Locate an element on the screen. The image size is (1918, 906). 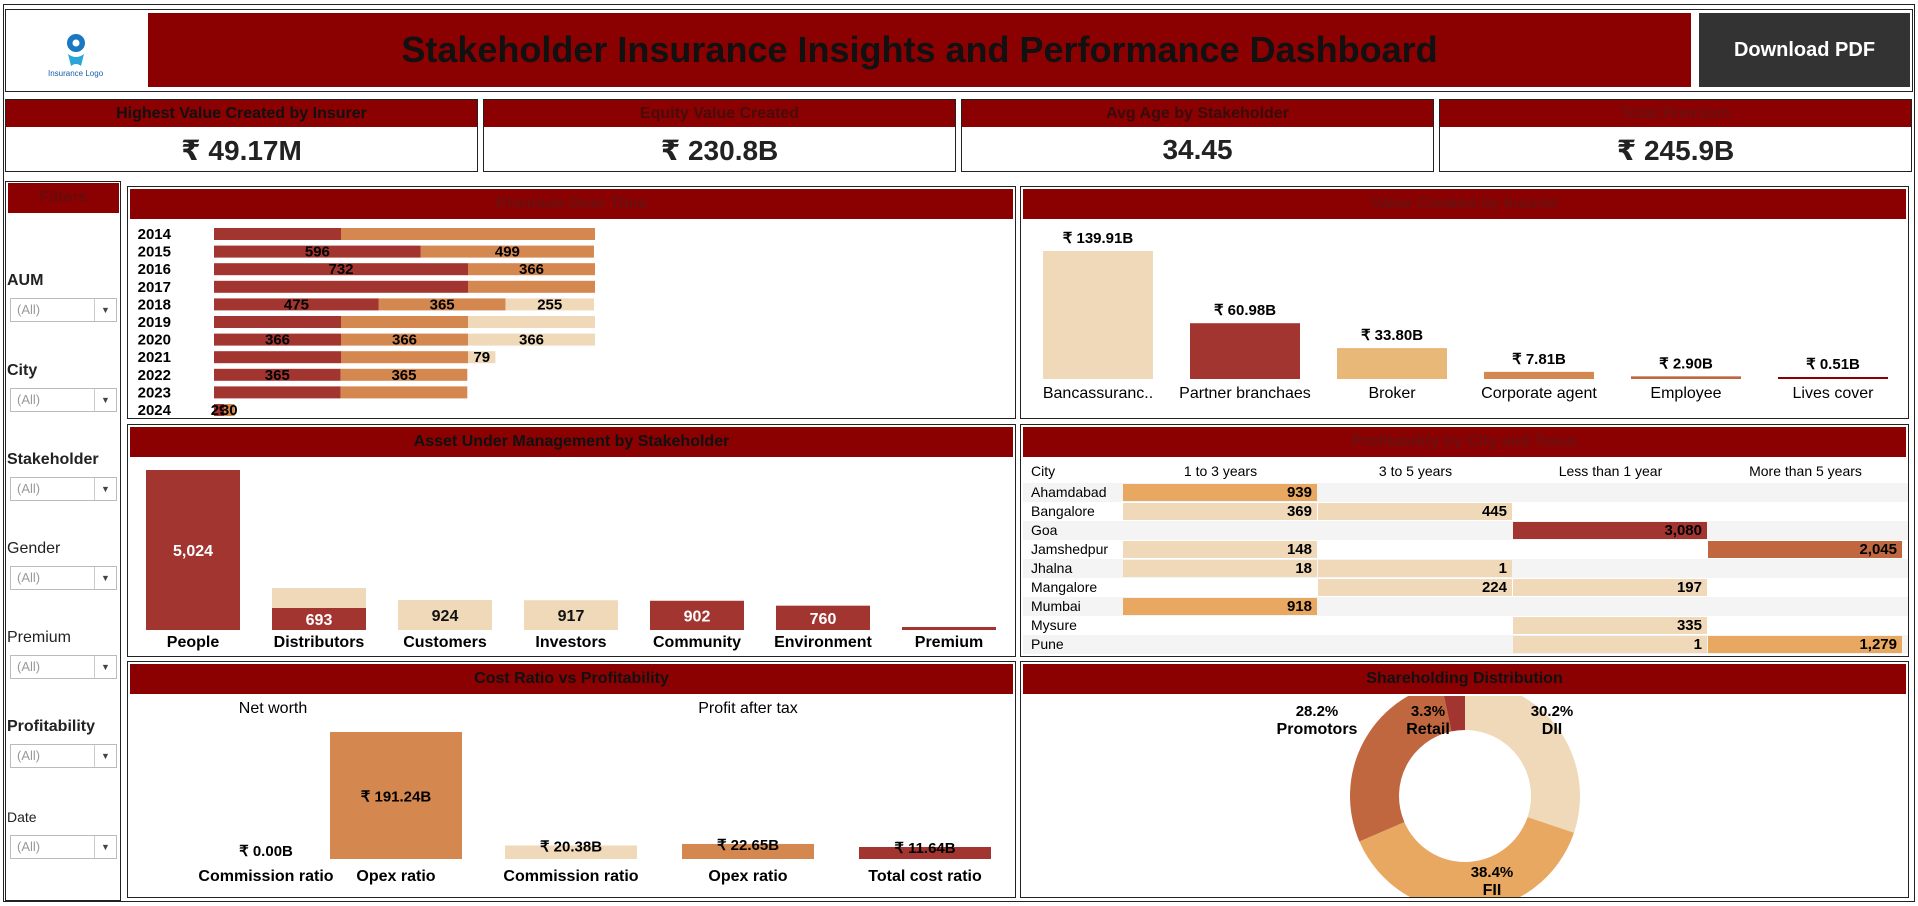
download-pdf-button: Download PDF is located at coordinates (1804, 50).